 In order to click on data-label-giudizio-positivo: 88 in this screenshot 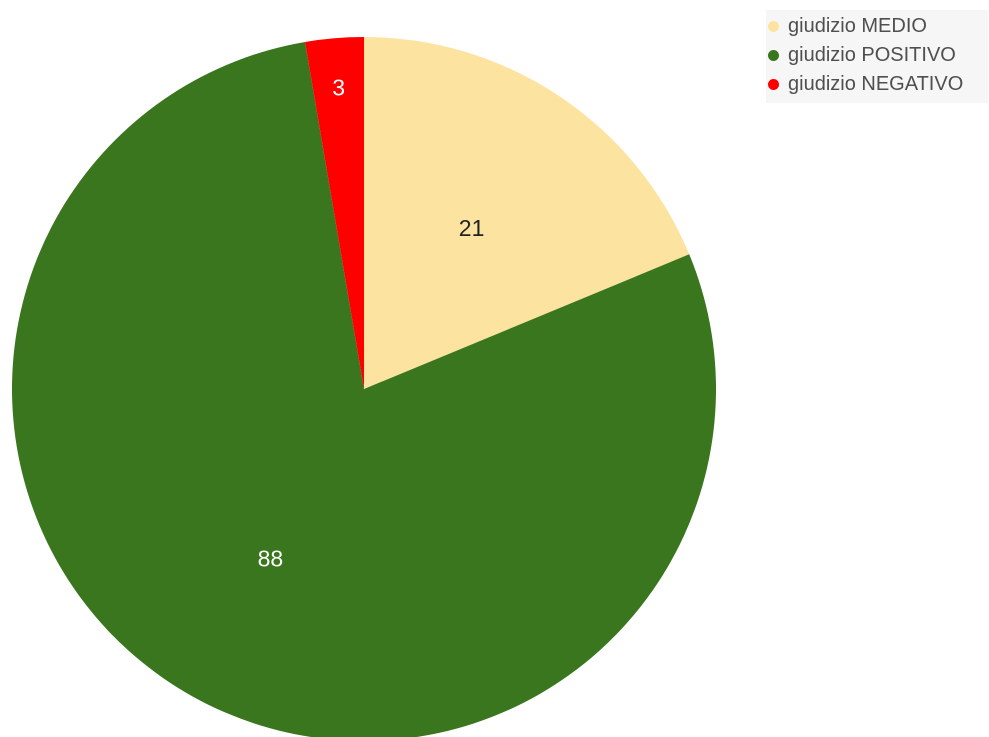, I will do `click(271, 558)`.